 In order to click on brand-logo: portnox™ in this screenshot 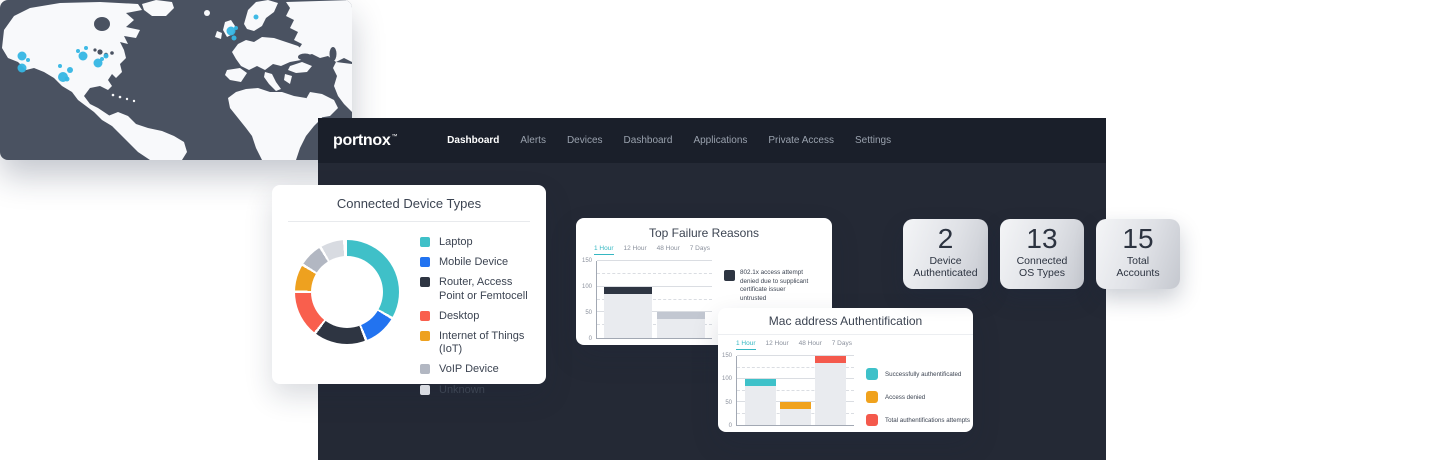, I will do `click(365, 141)`.